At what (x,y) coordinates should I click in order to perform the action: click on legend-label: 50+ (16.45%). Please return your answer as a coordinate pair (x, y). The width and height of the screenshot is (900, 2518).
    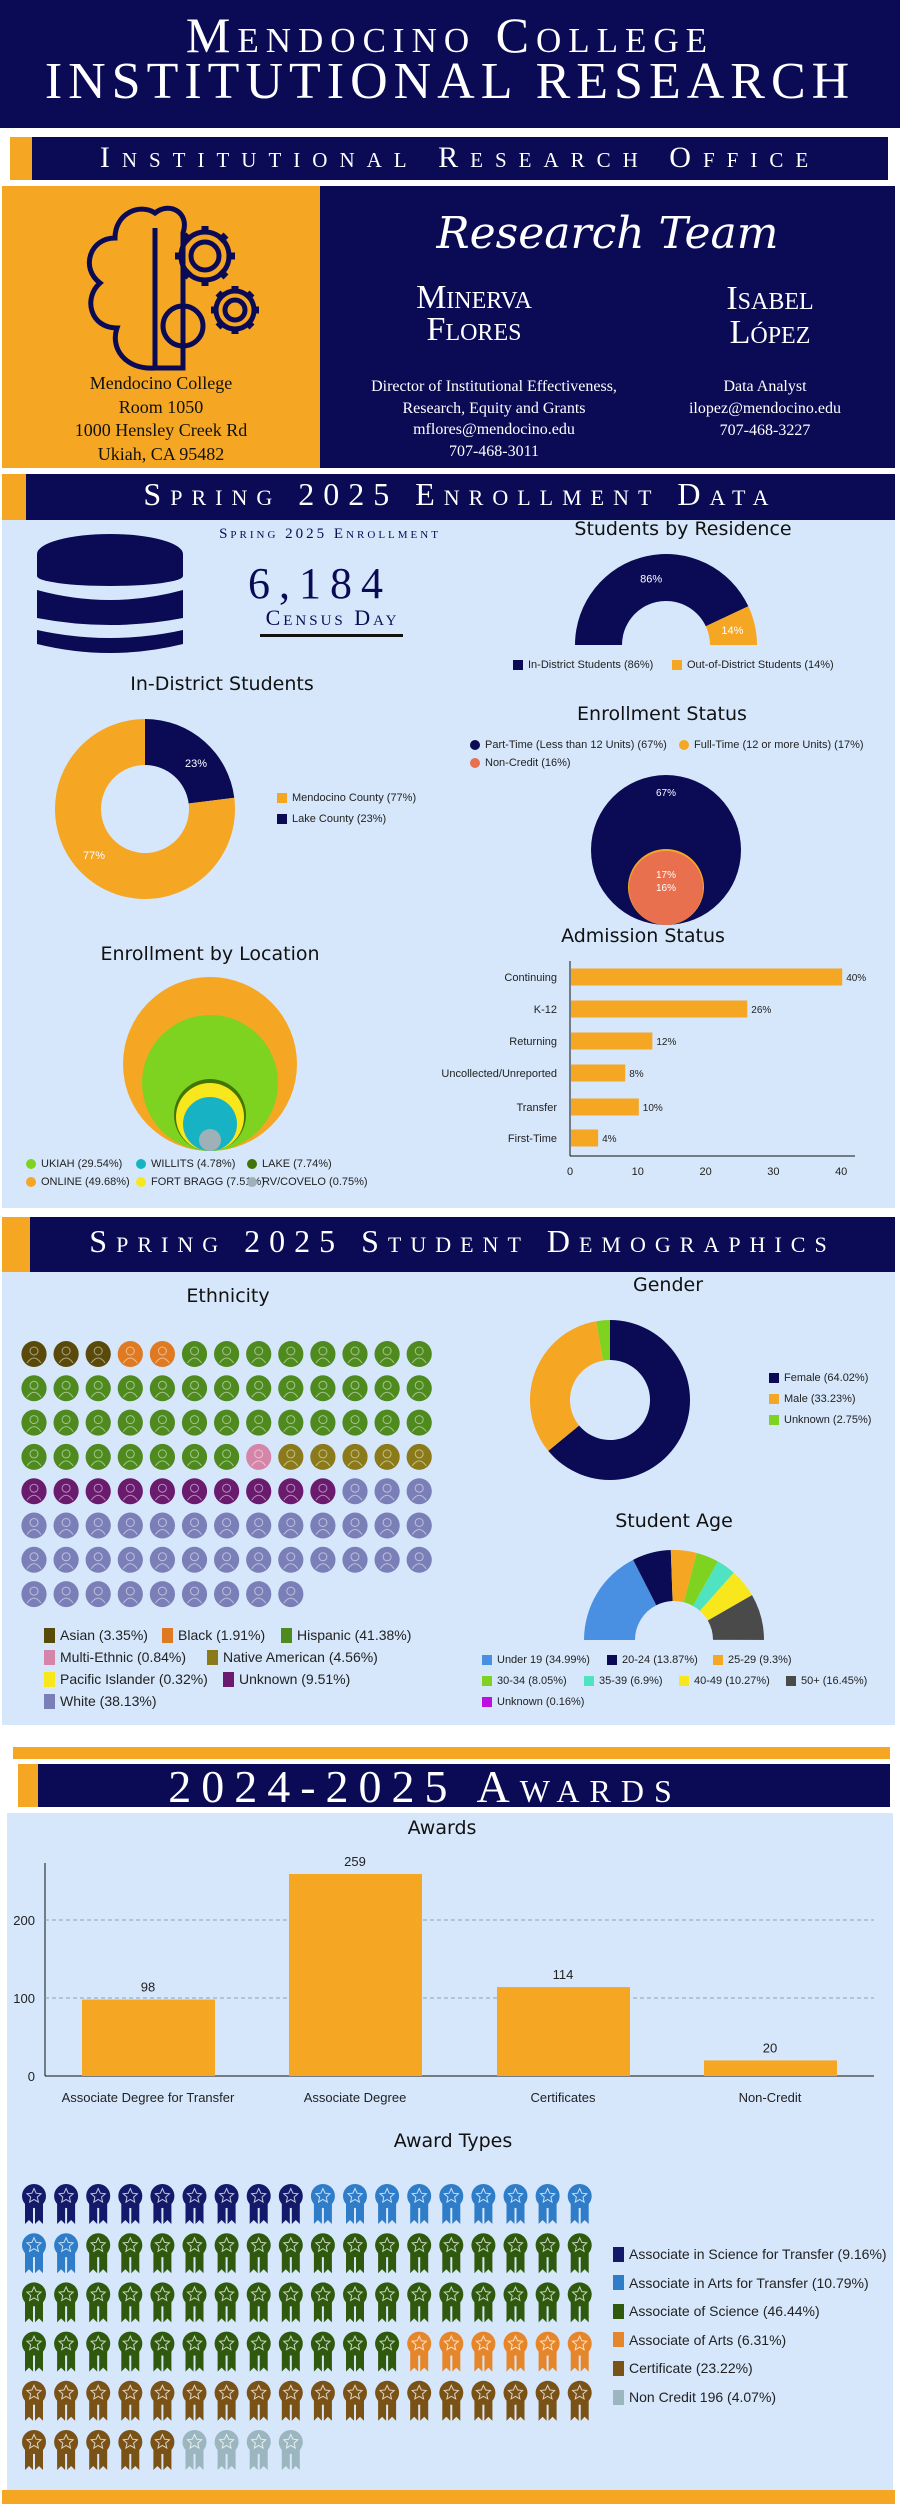
    Looking at the image, I should click on (834, 1681).